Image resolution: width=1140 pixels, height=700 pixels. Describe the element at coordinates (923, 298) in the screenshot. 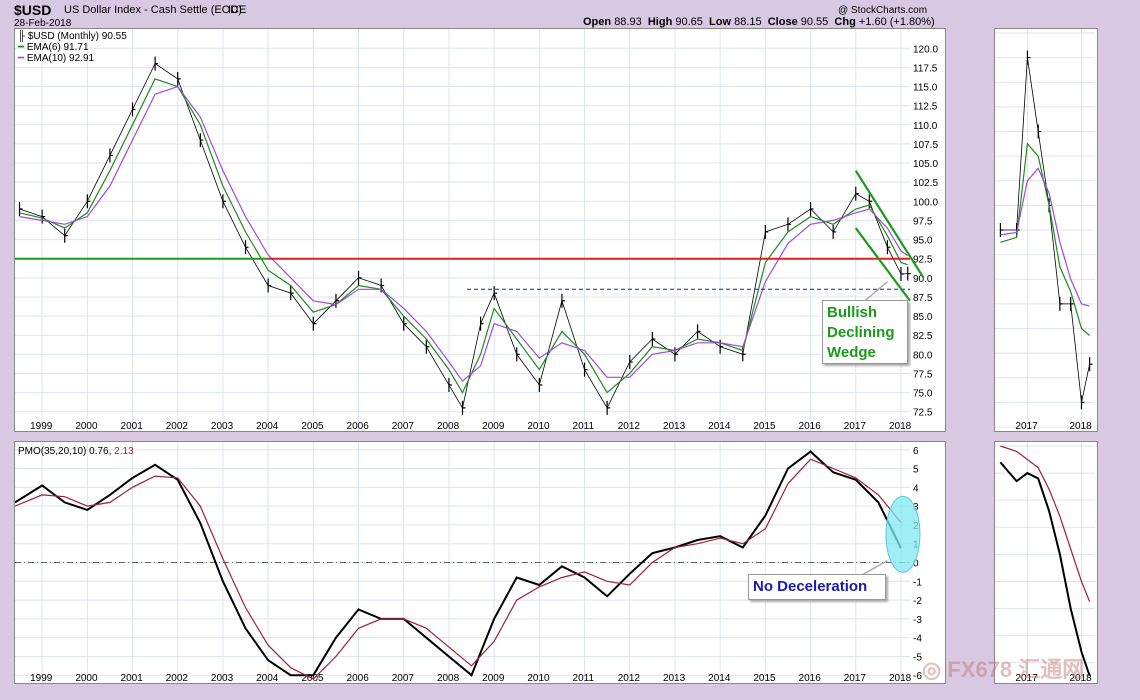

I see `y-tick-label: 87.5` at that location.